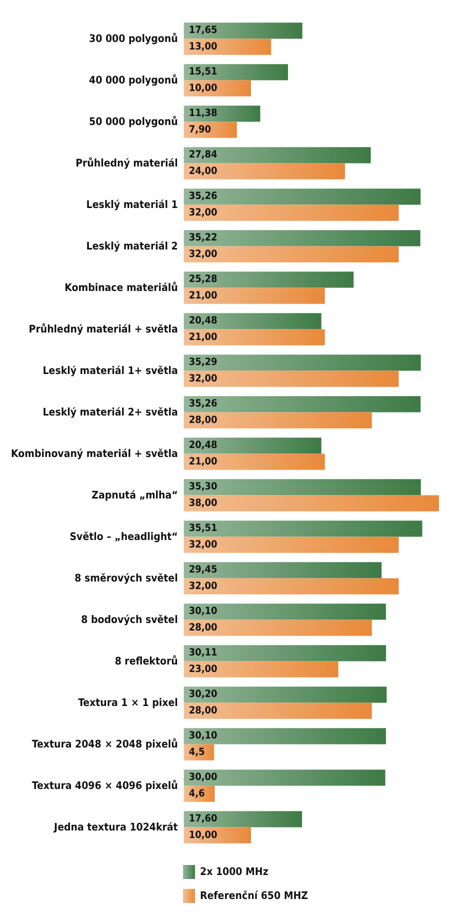 Image resolution: width=449 pixels, height=919 pixels. Describe the element at coordinates (133, 79) in the screenshot. I see `y-tick-label: 40 000 polygonů` at that location.